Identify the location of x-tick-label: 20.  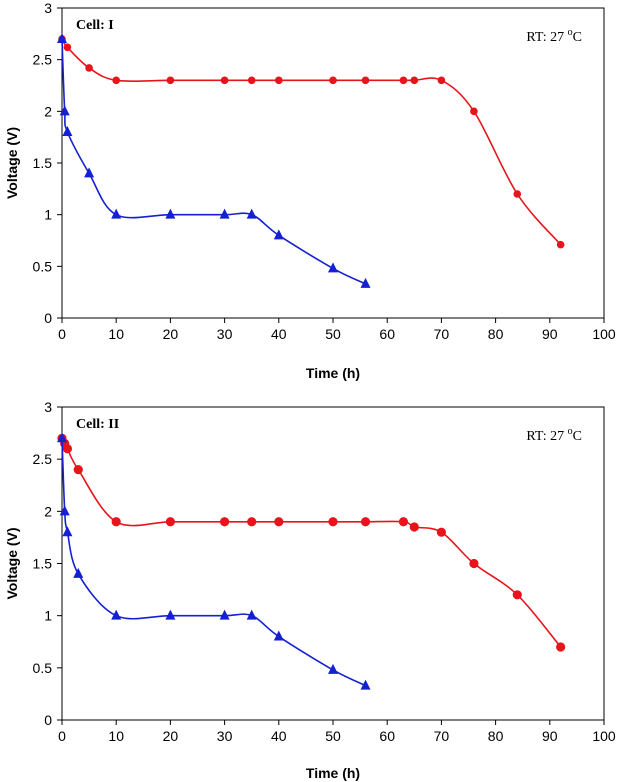
(171, 334).